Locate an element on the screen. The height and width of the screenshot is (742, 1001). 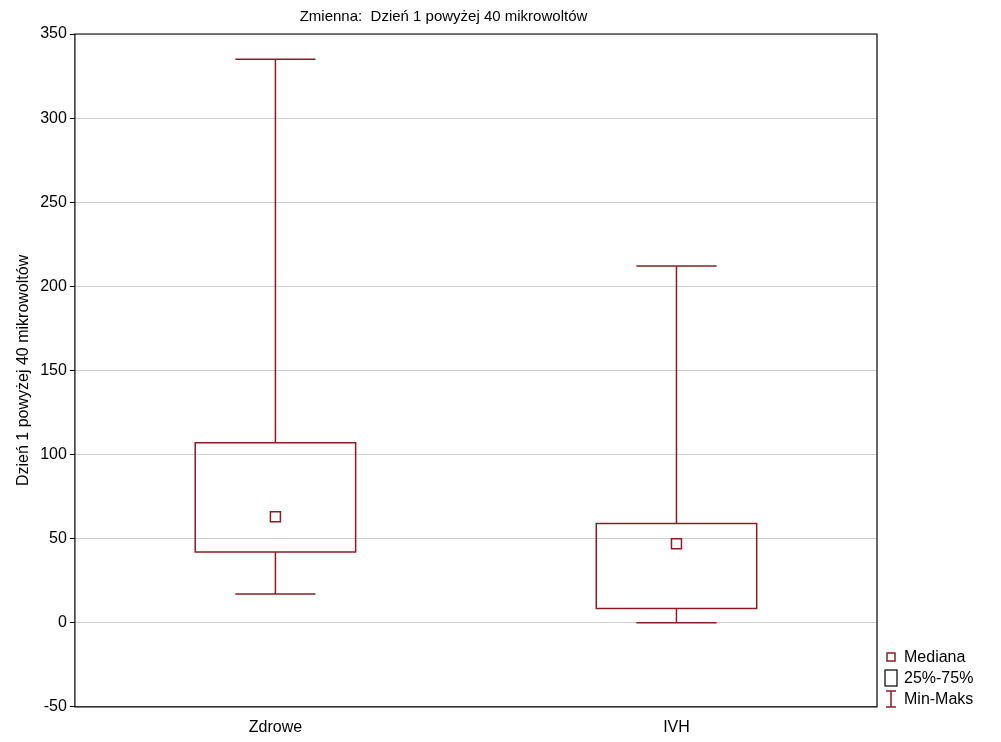
y-tick-label: 50 is located at coordinates (58, 538).